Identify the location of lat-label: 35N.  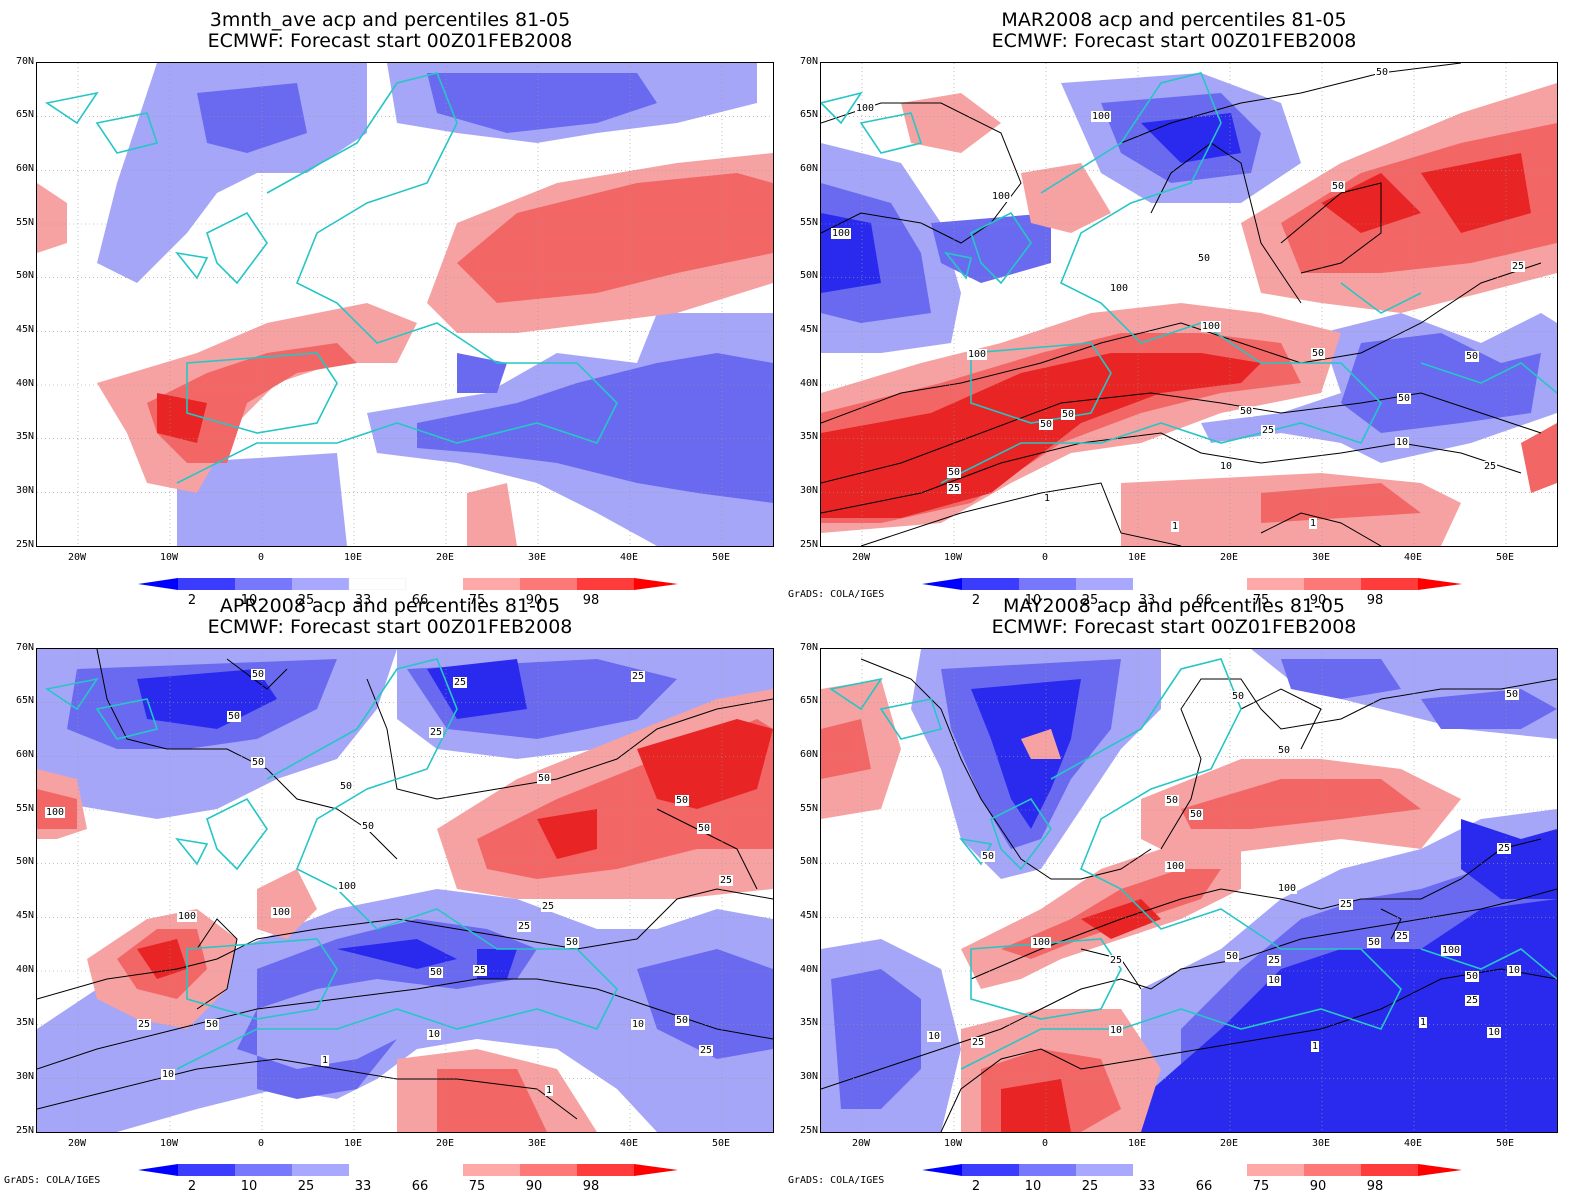
(24, 436).